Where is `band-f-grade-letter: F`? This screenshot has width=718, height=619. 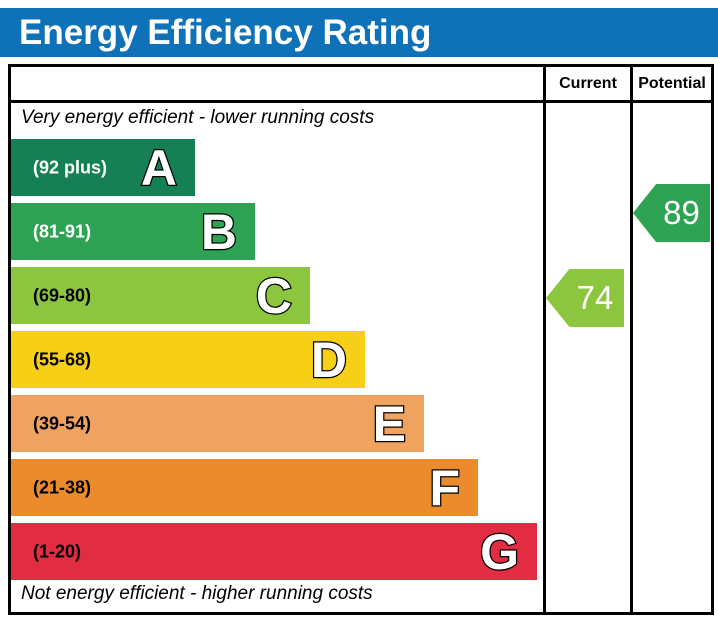
band-f-grade-letter: F is located at coordinates (444, 487).